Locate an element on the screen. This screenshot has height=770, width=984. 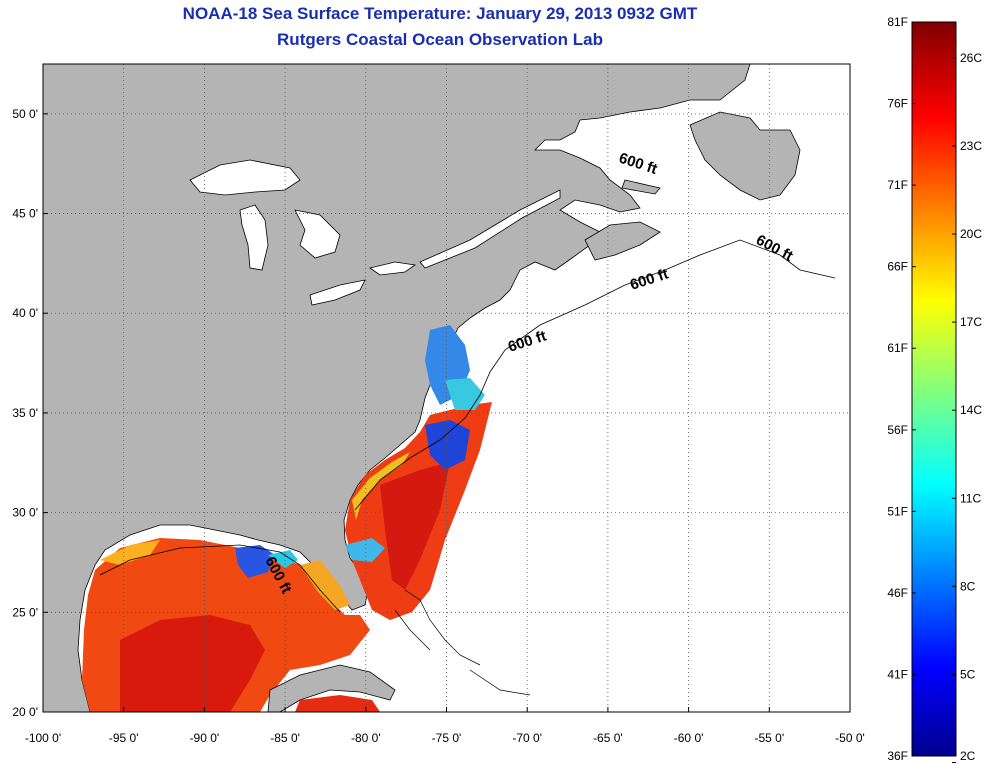
colorbar-c-label: 23C is located at coordinates (971, 146).